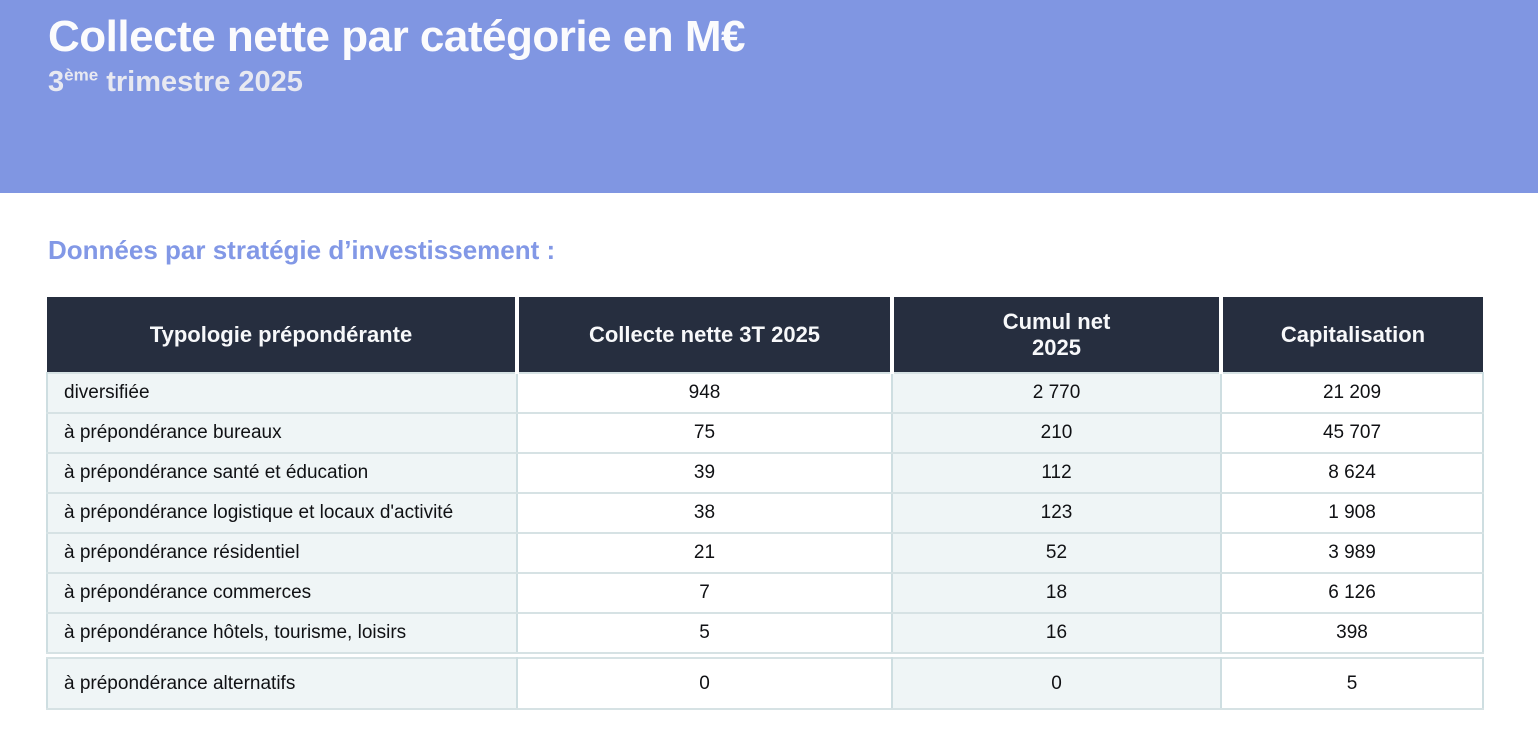 This screenshot has width=1538, height=744. What do you see at coordinates (1352, 593) in the screenshot?
I see `capitalisation-value-cell: 6 126` at bounding box center [1352, 593].